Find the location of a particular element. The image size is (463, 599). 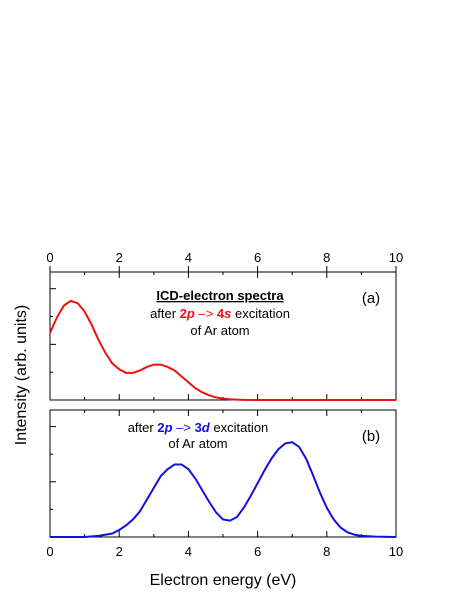

bottom-x-tick-labels: 0 2 4 6 8 10 is located at coordinates (224, 551).